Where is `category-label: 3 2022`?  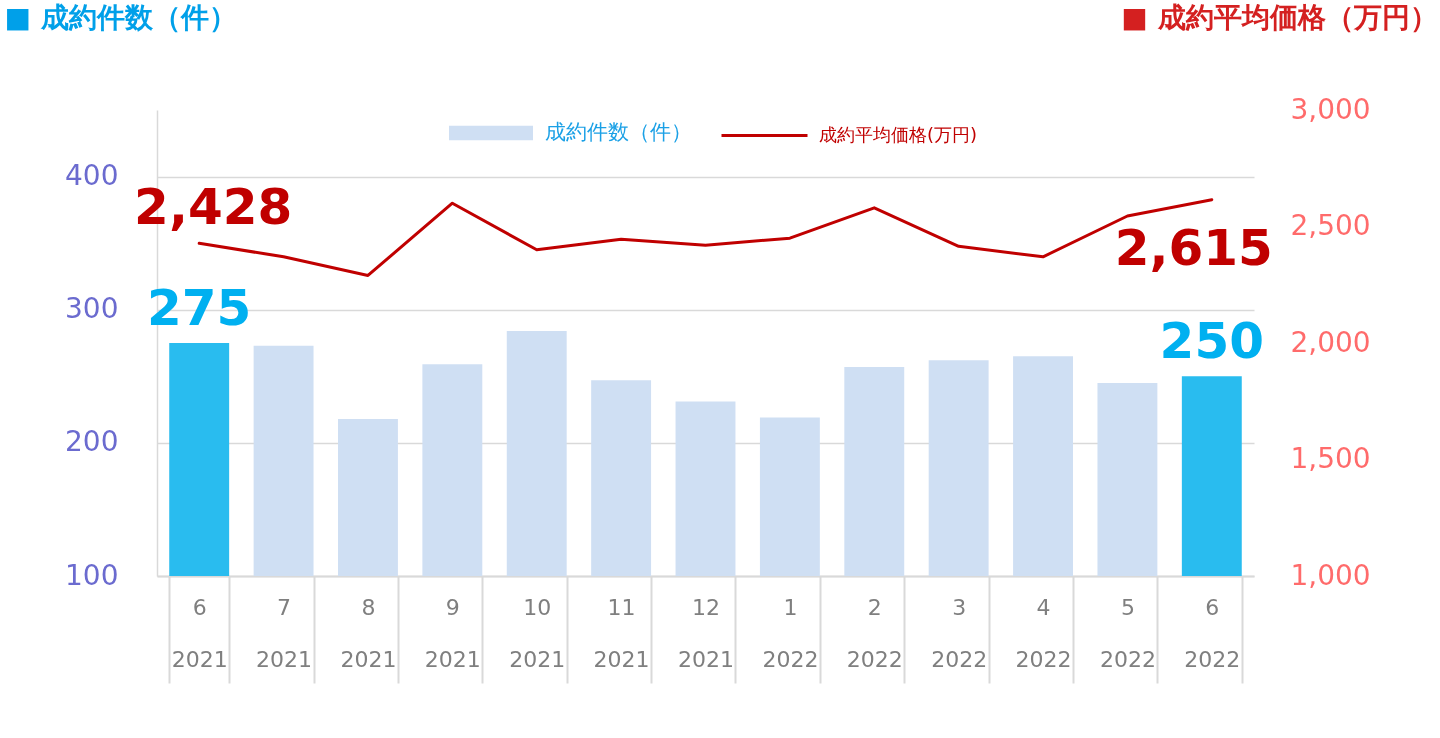
category-label: 3 2022 is located at coordinates (959, 633).